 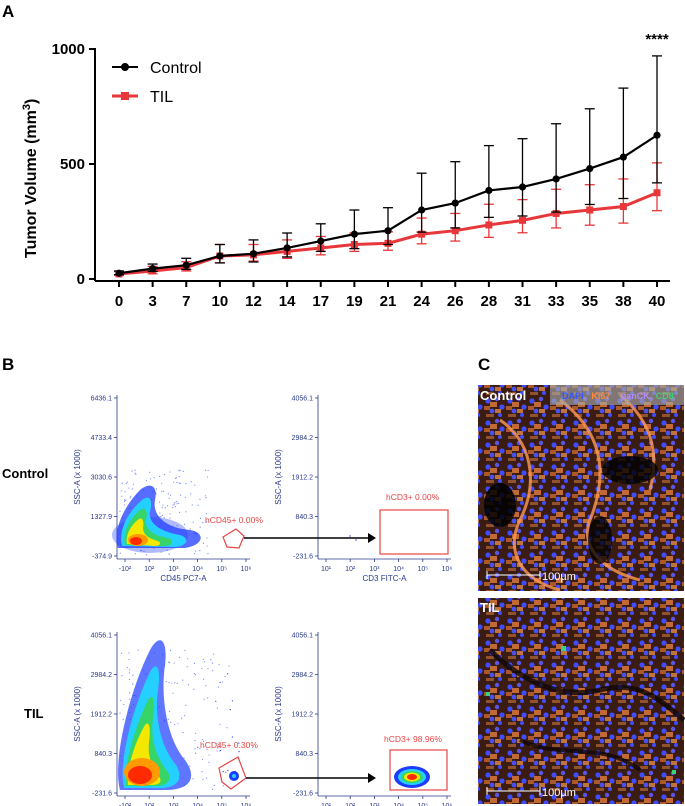 What do you see at coordinates (34, 713) in the screenshot?
I see `row-label-til: TIL` at bounding box center [34, 713].